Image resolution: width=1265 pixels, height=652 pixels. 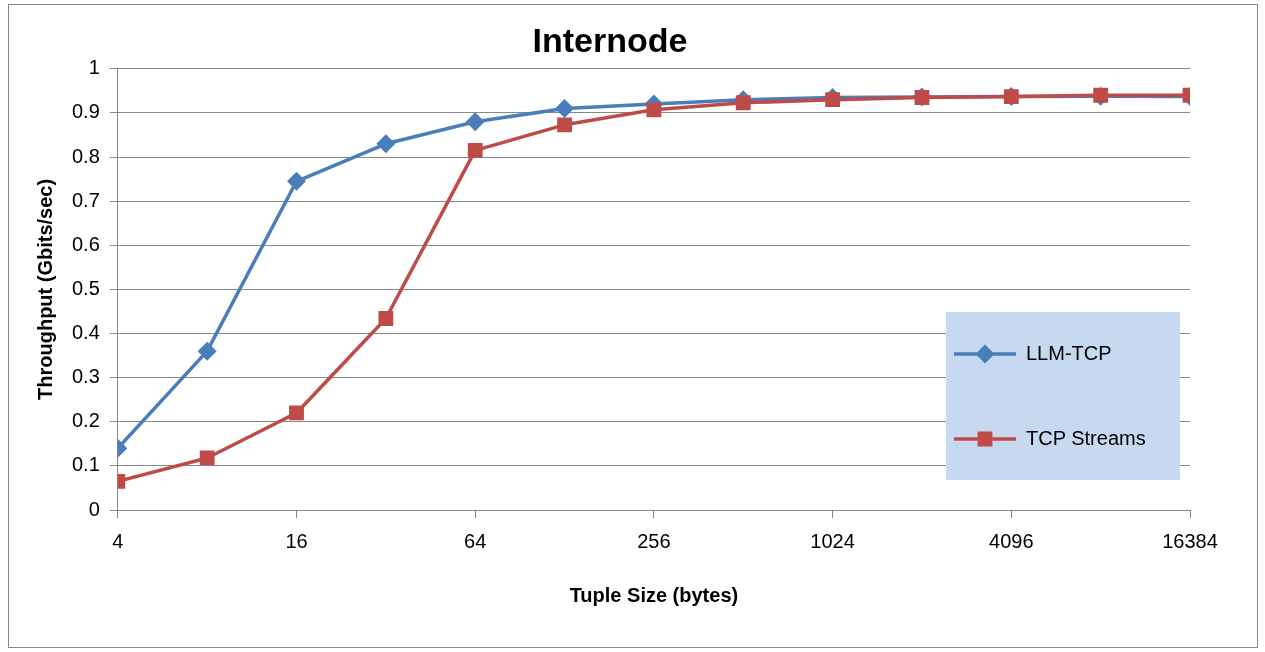 What do you see at coordinates (85, 287) in the screenshot?
I see `y-tick-label: 0.5` at bounding box center [85, 287].